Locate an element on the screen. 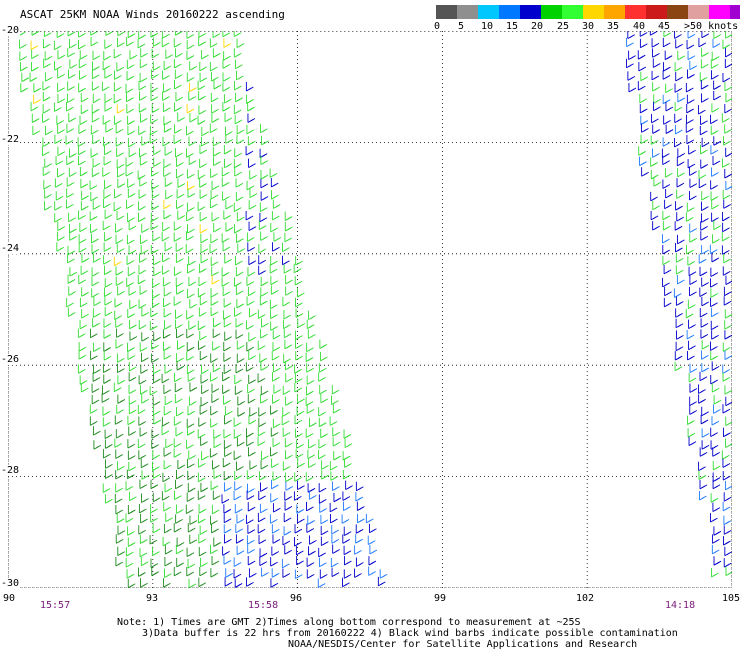 The image size is (740, 650). y-tick-label: -22 is located at coordinates (10, 139).